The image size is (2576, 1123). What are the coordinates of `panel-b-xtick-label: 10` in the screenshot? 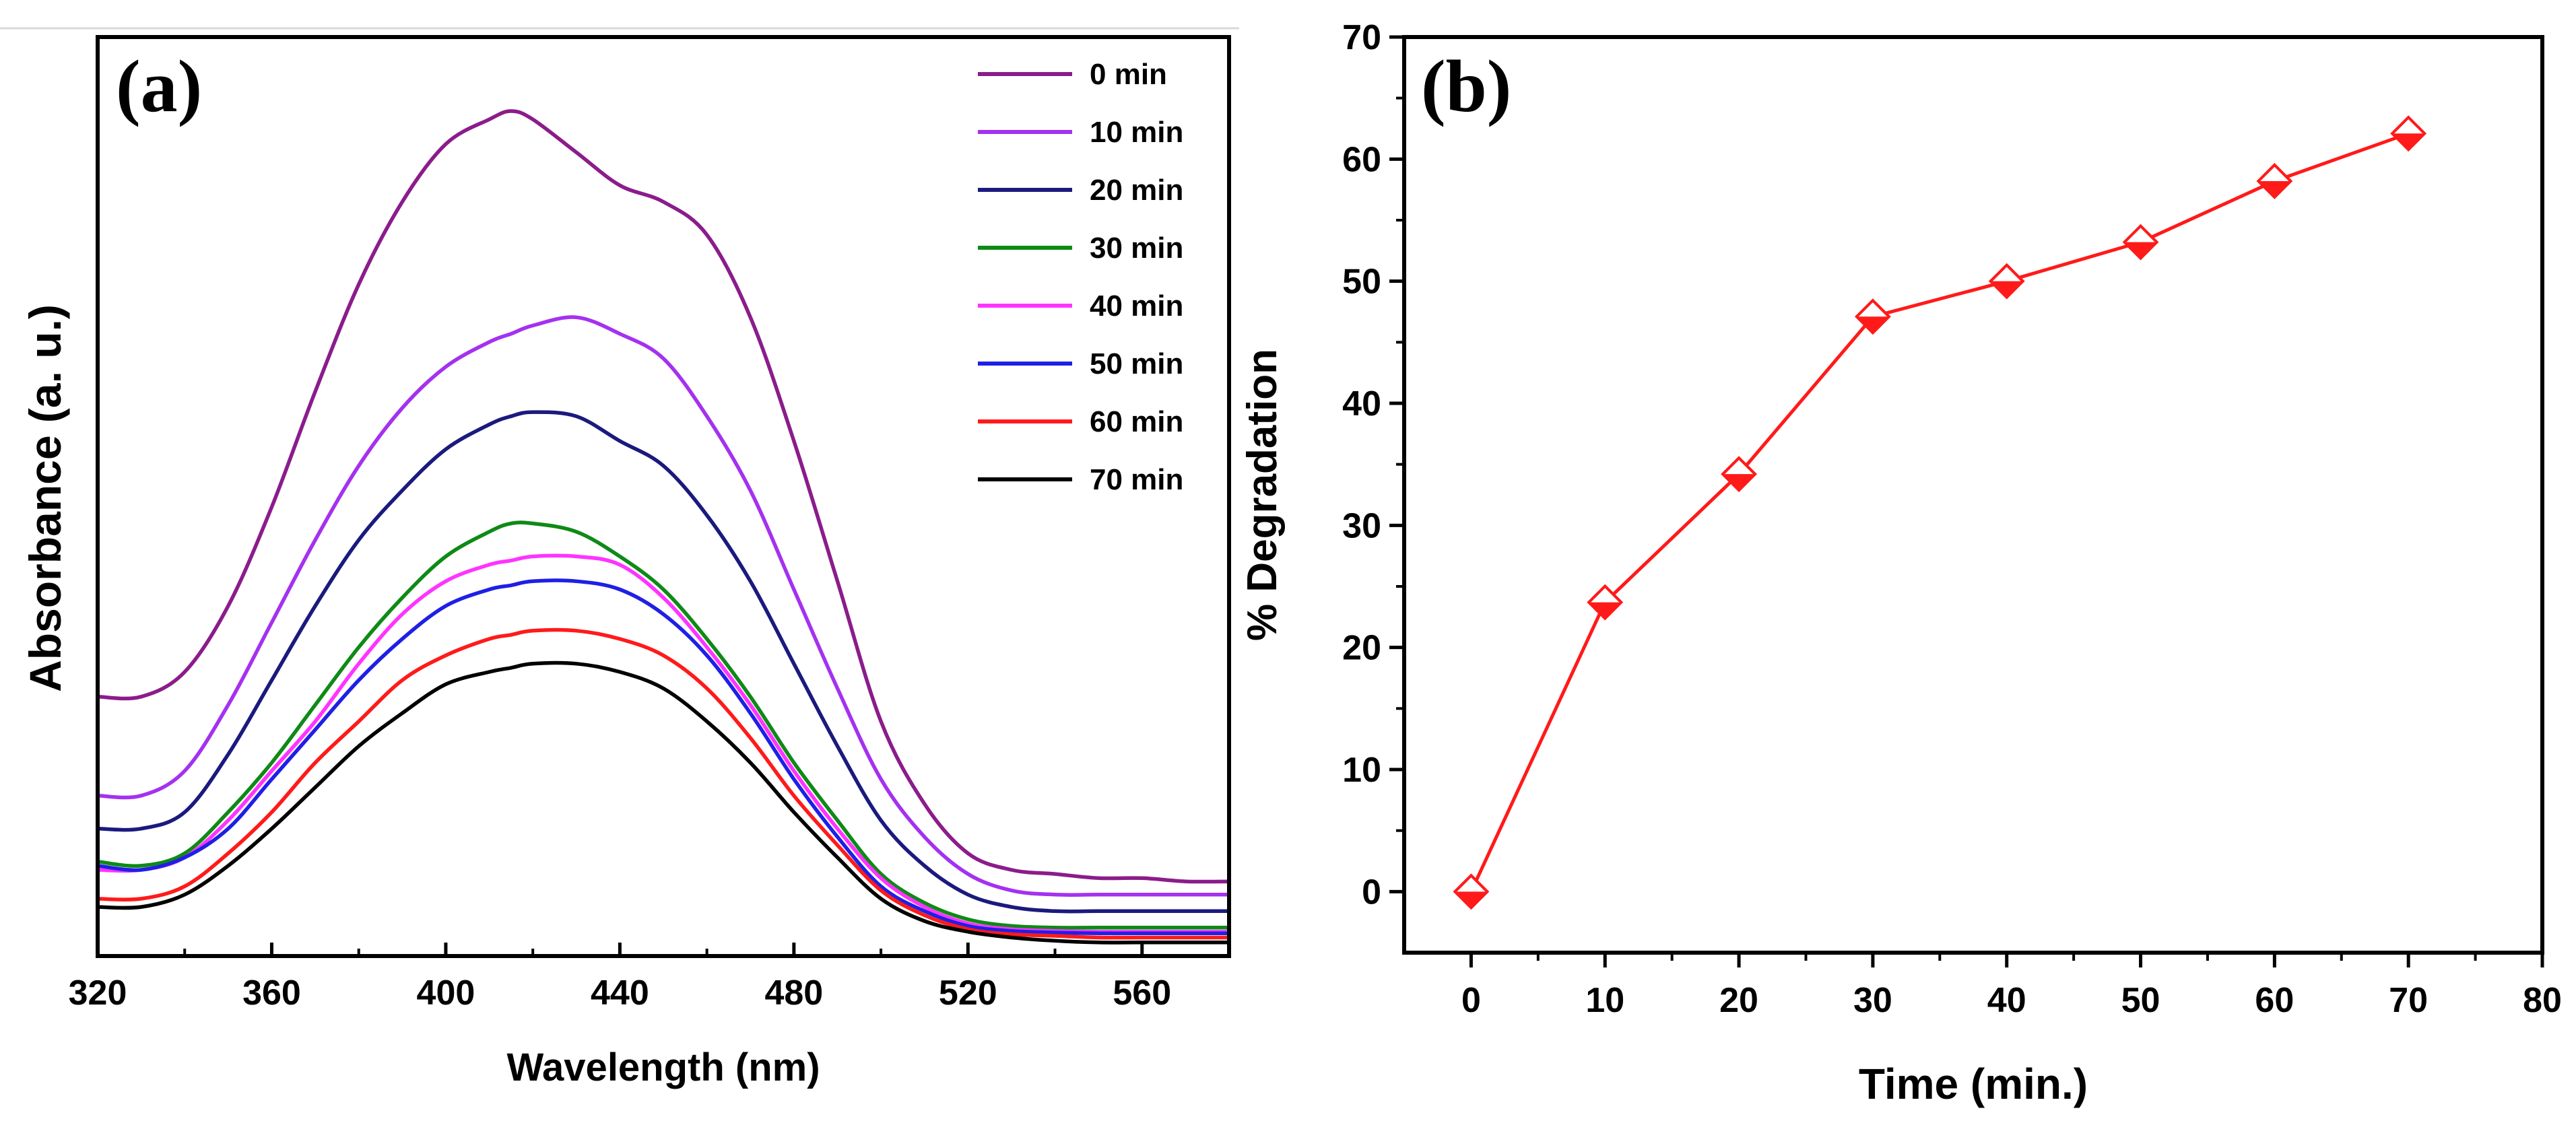 It's located at (1604, 1000).